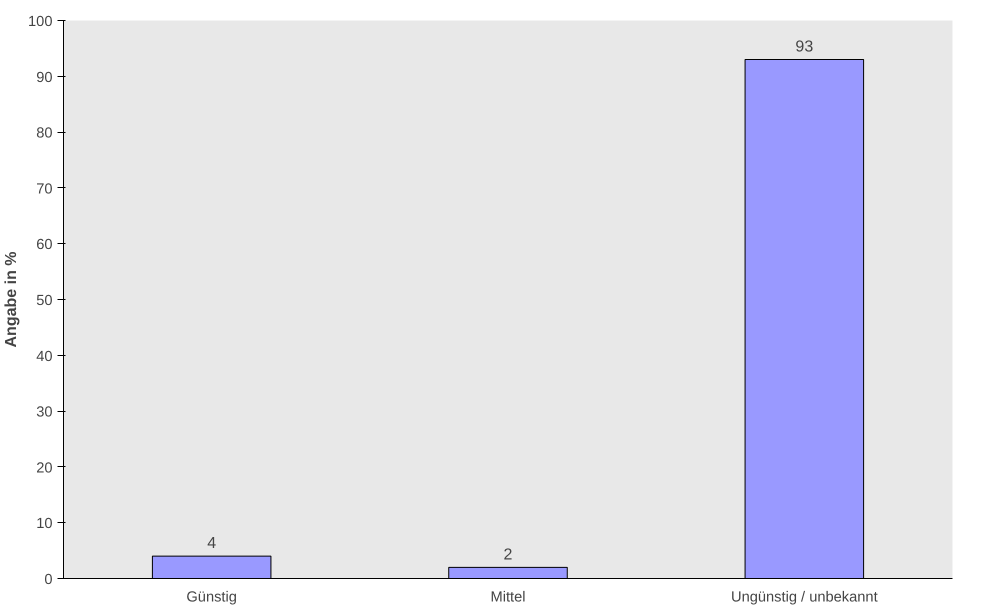 The width and height of the screenshot is (988, 610). What do you see at coordinates (508, 555) in the screenshot?
I see `data-label: 2` at bounding box center [508, 555].